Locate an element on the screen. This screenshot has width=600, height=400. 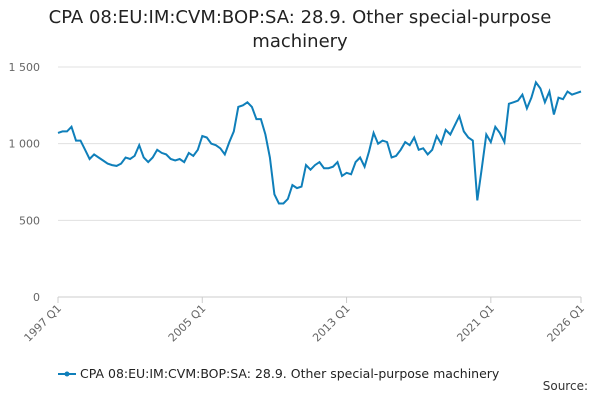
source: Source: is located at coordinates (565, 386).